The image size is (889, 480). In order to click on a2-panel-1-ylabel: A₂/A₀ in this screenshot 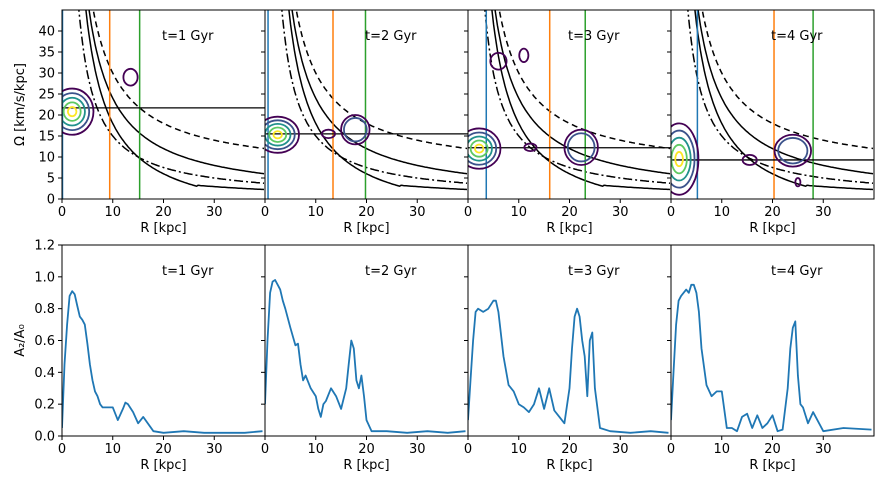, I will do `click(20, 340)`.